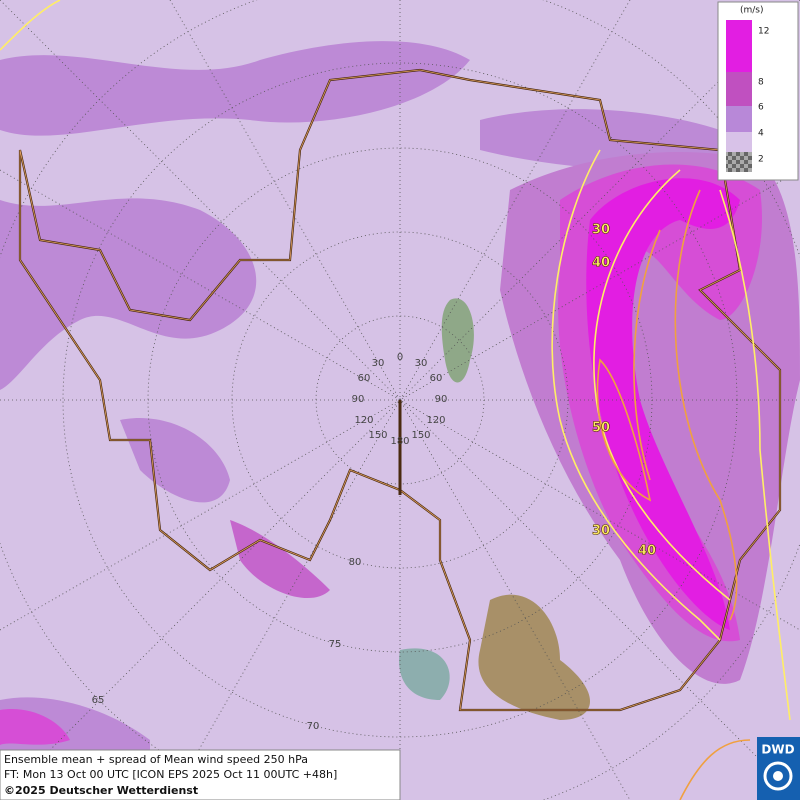 The width and height of the screenshot is (800, 800). I want to click on legend-label: 2, so click(761, 160).